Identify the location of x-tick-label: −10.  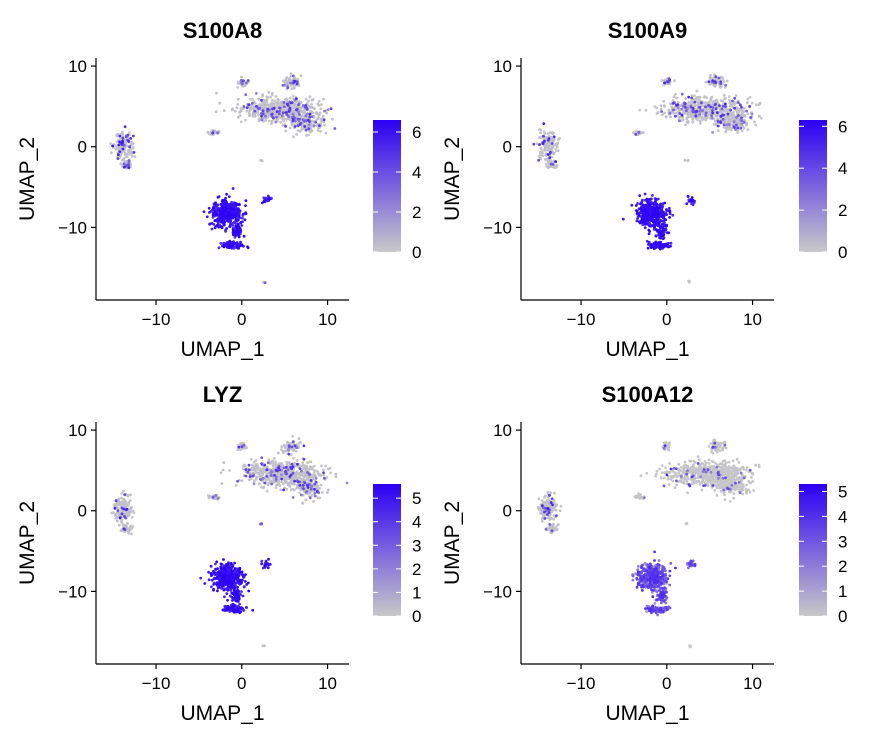
(581, 319).